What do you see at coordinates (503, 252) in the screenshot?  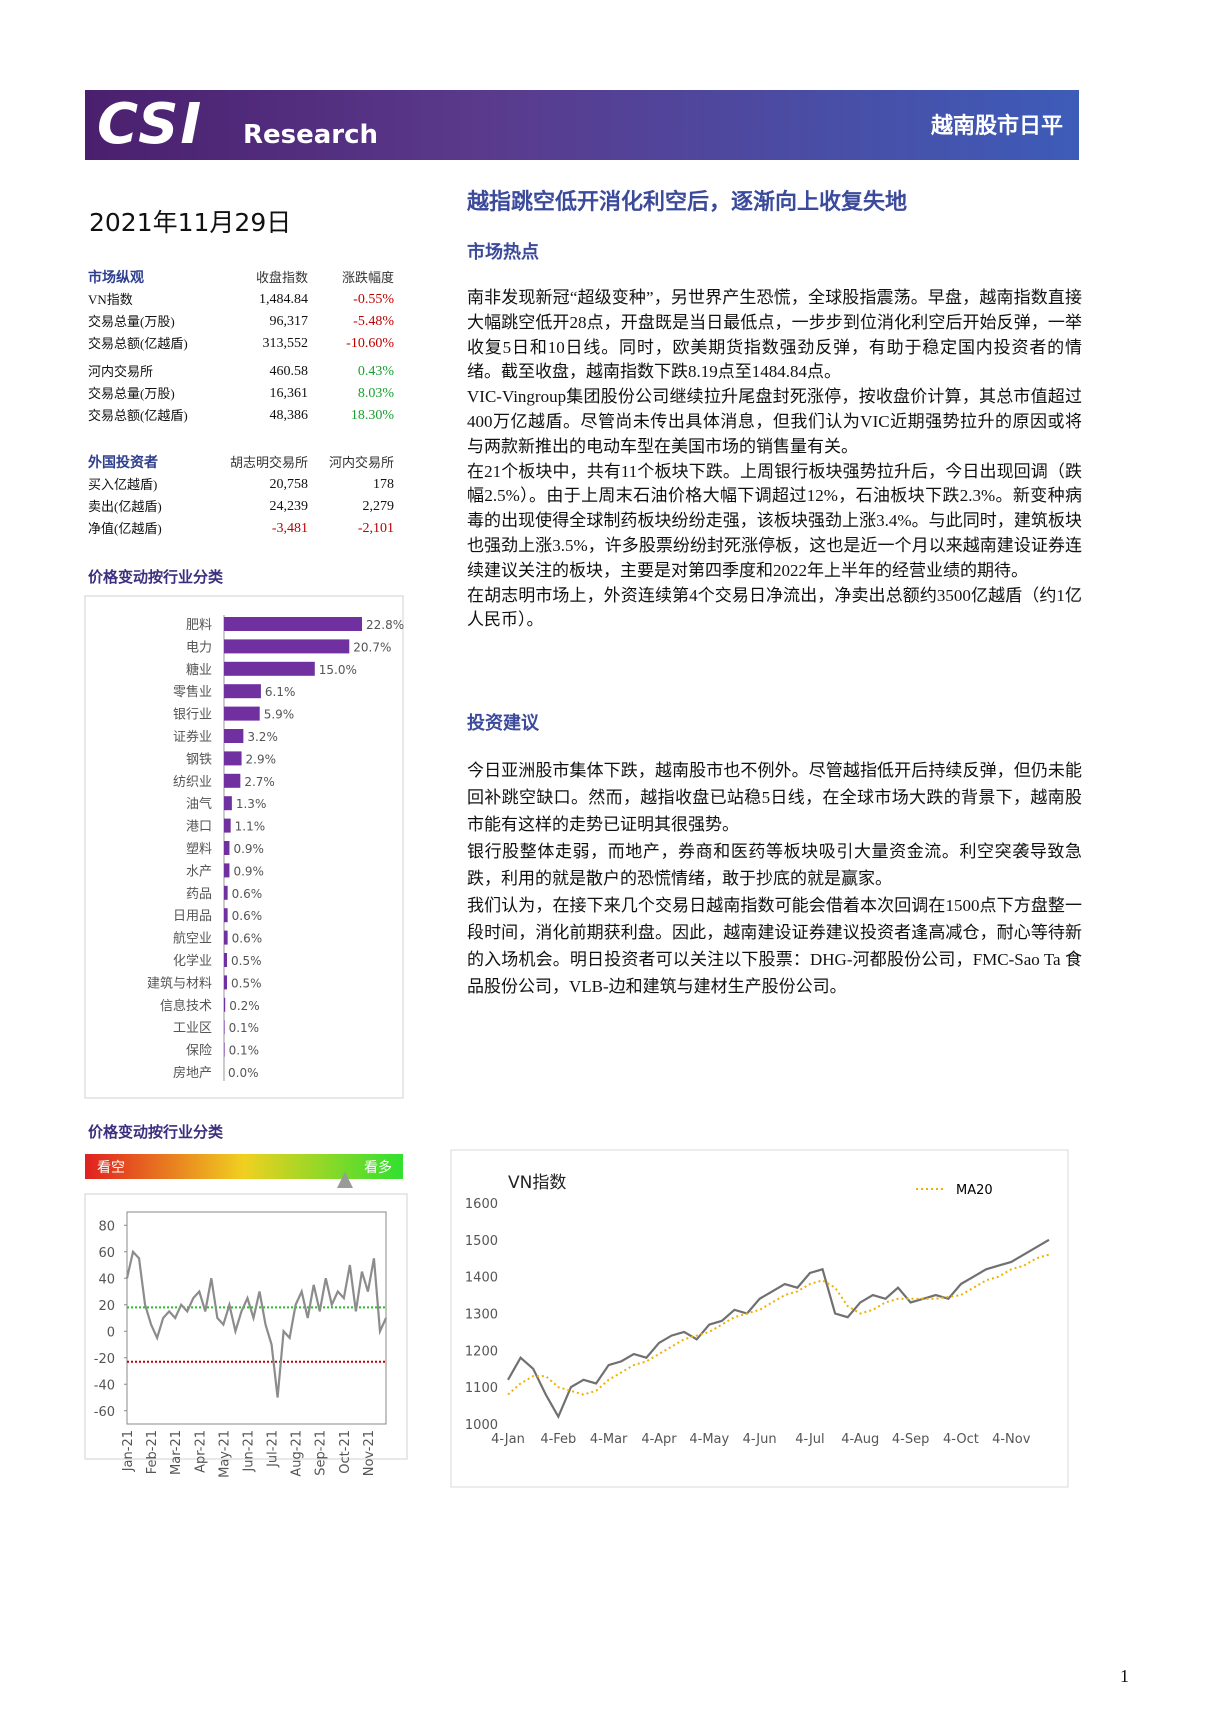 I see `section-heading: 市场热点` at bounding box center [503, 252].